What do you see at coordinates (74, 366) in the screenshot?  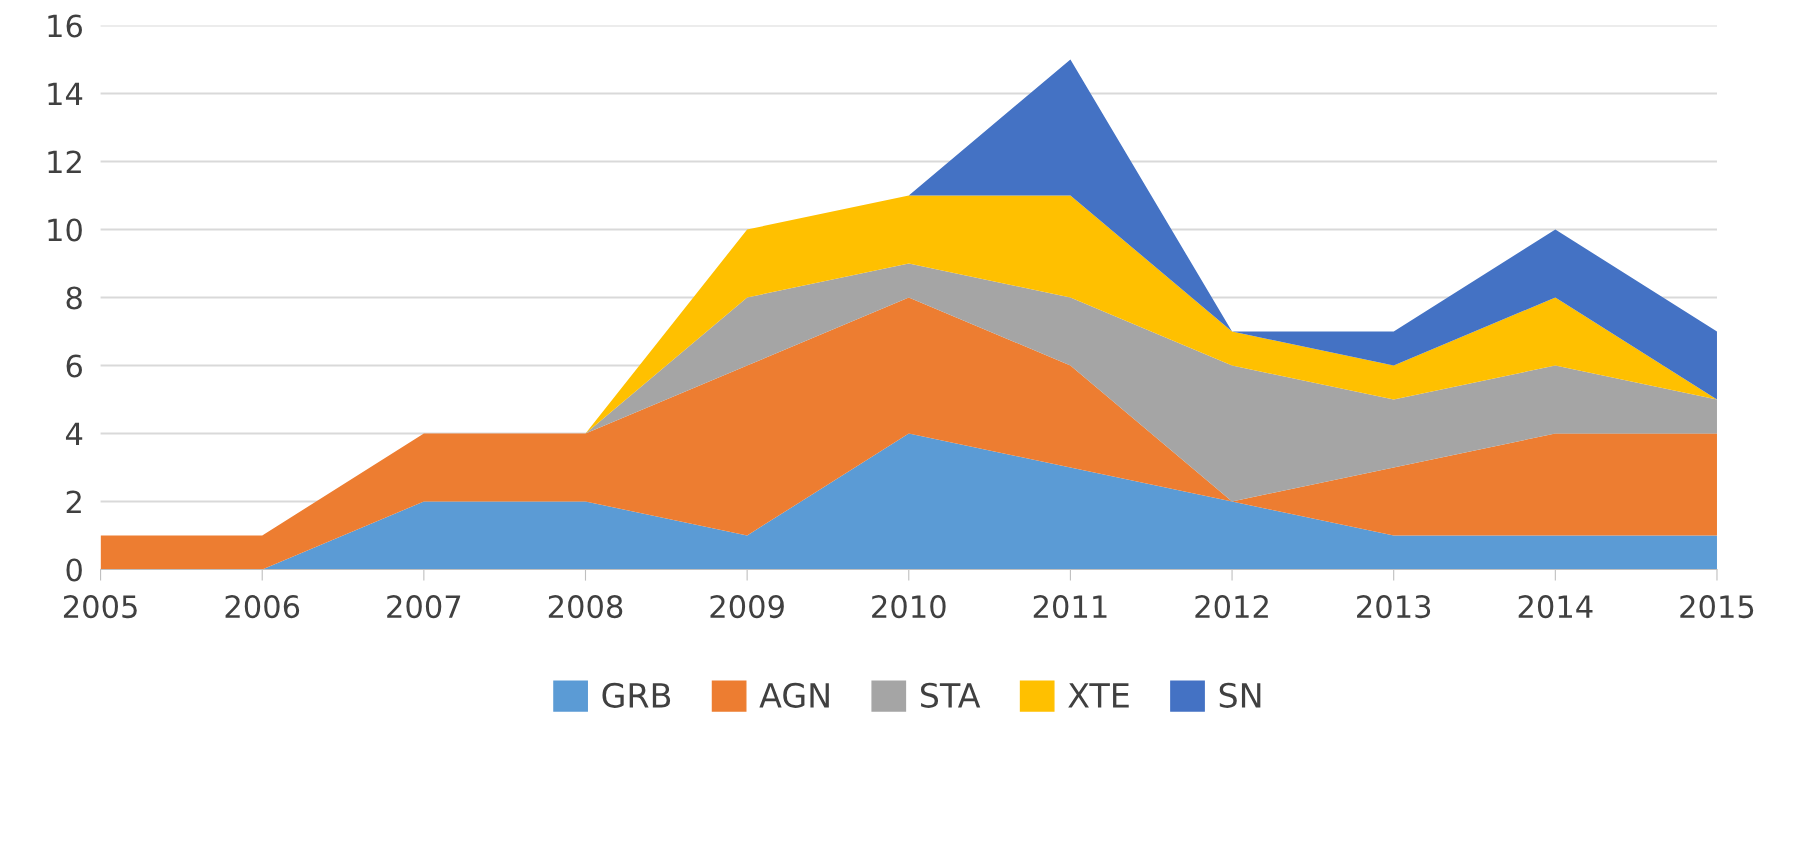 I see `y-tick-label: 6` at bounding box center [74, 366].